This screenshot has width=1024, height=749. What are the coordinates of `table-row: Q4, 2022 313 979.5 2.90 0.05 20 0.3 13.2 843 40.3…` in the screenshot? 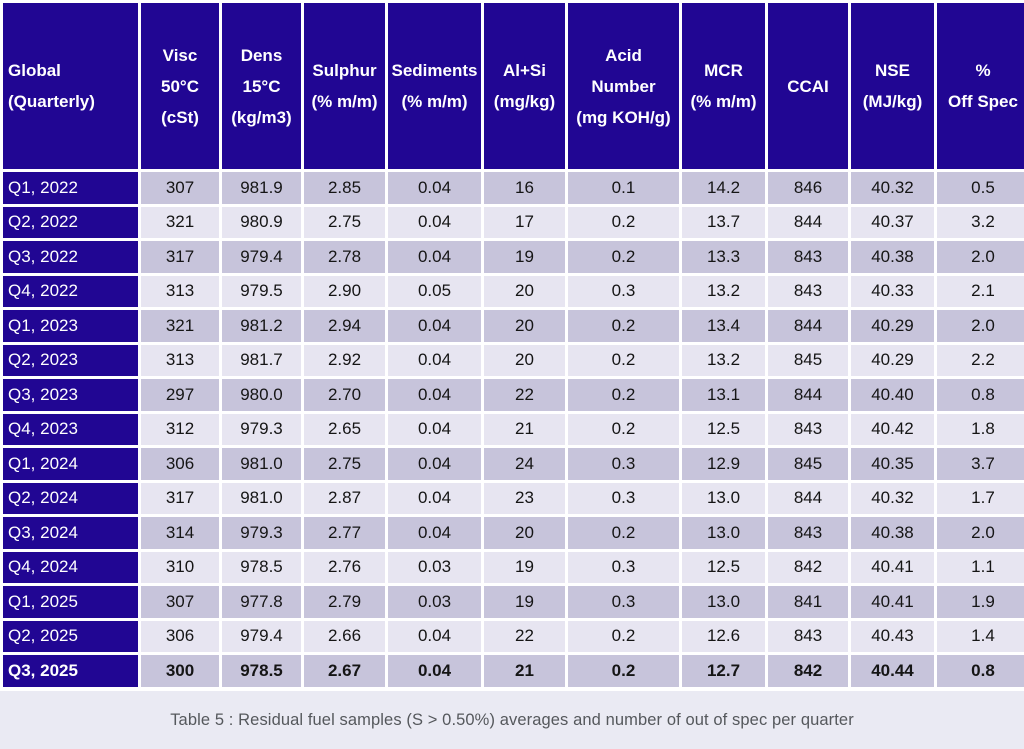 It's located at (513, 291).